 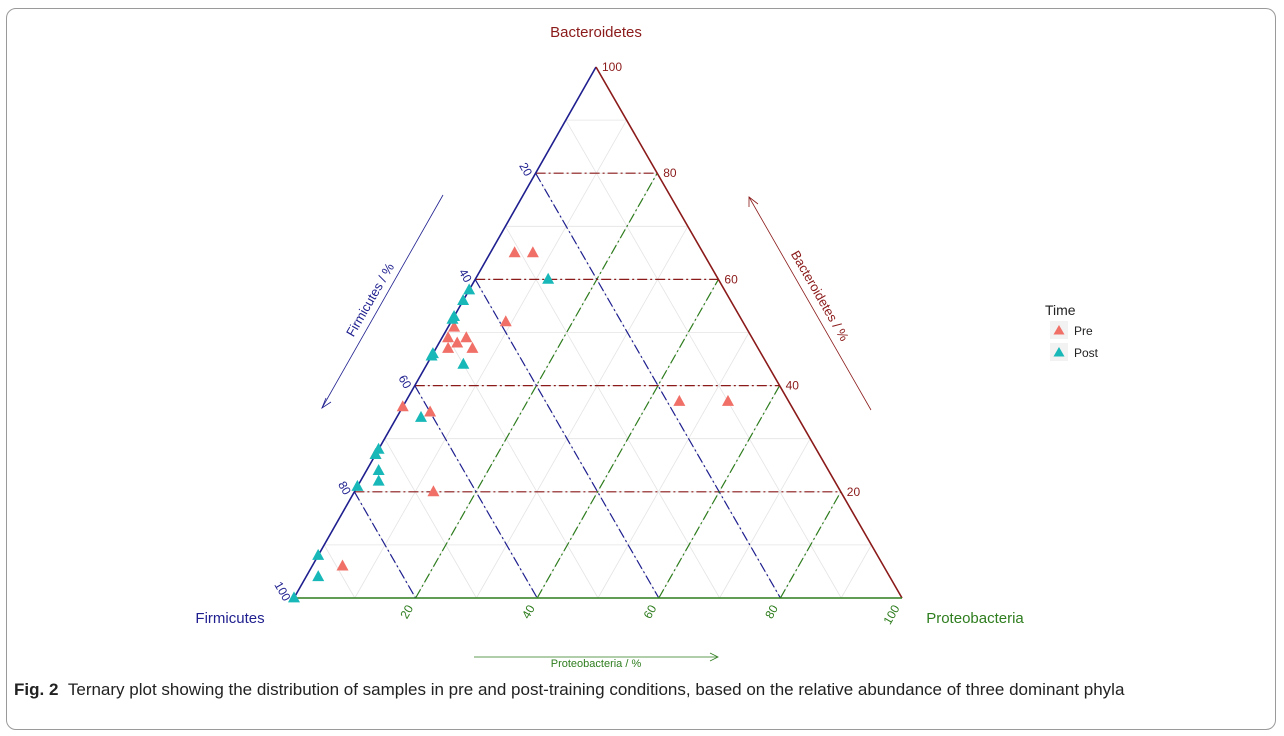 What do you see at coordinates (975, 618) in the screenshot?
I see `apex-label-proteobacteria: Proteobacteria` at bounding box center [975, 618].